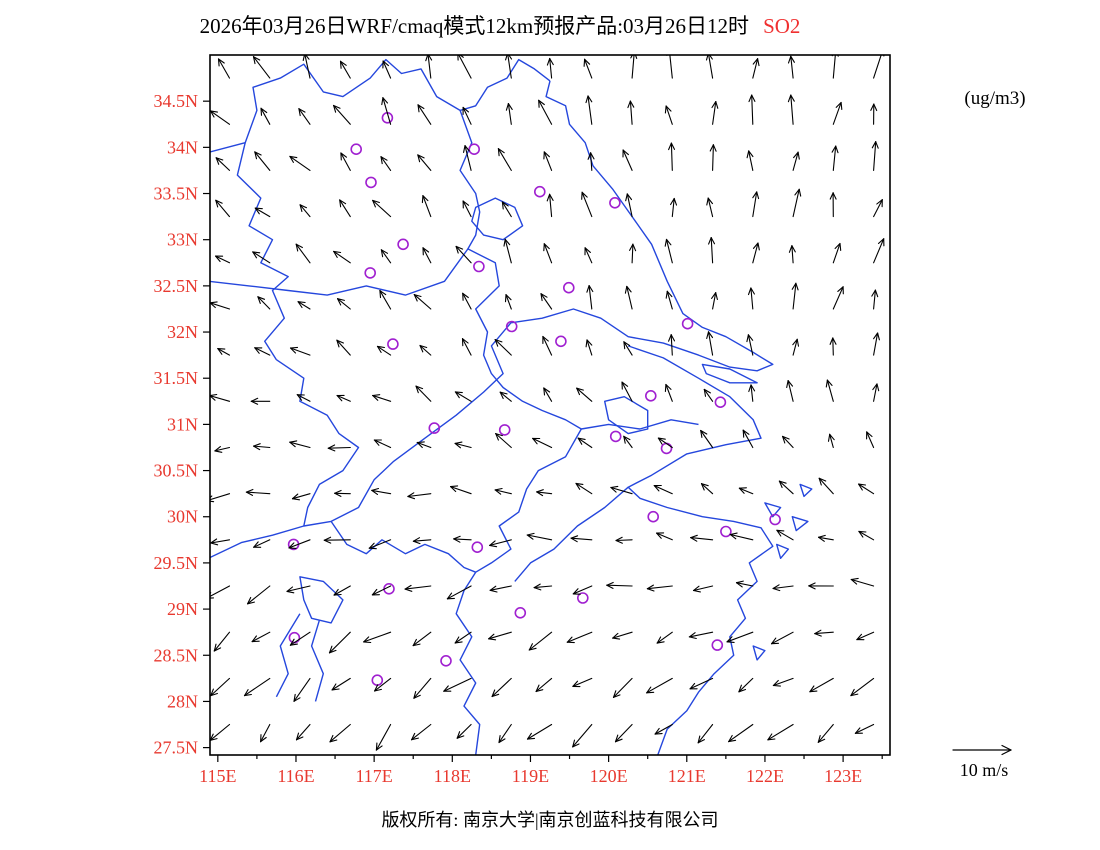  What do you see at coordinates (729, 373) in the screenshot?
I see `chongming-island` at bounding box center [729, 373].